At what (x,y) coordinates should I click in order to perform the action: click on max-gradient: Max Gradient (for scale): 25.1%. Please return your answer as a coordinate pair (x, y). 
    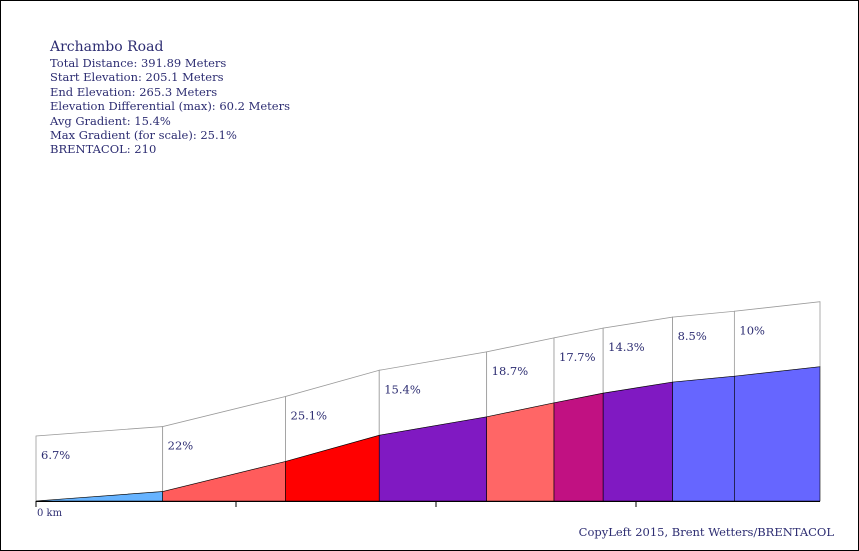
    Looking at the image, I should click on (143, 135).